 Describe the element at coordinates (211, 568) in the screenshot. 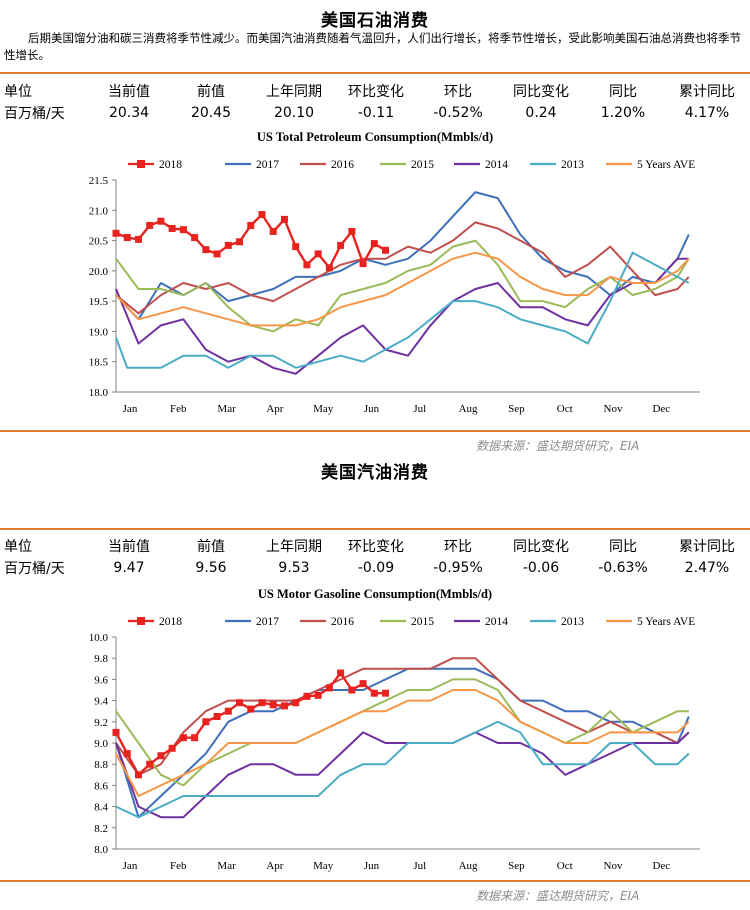

I see `value-cell: 9.56` at that location.